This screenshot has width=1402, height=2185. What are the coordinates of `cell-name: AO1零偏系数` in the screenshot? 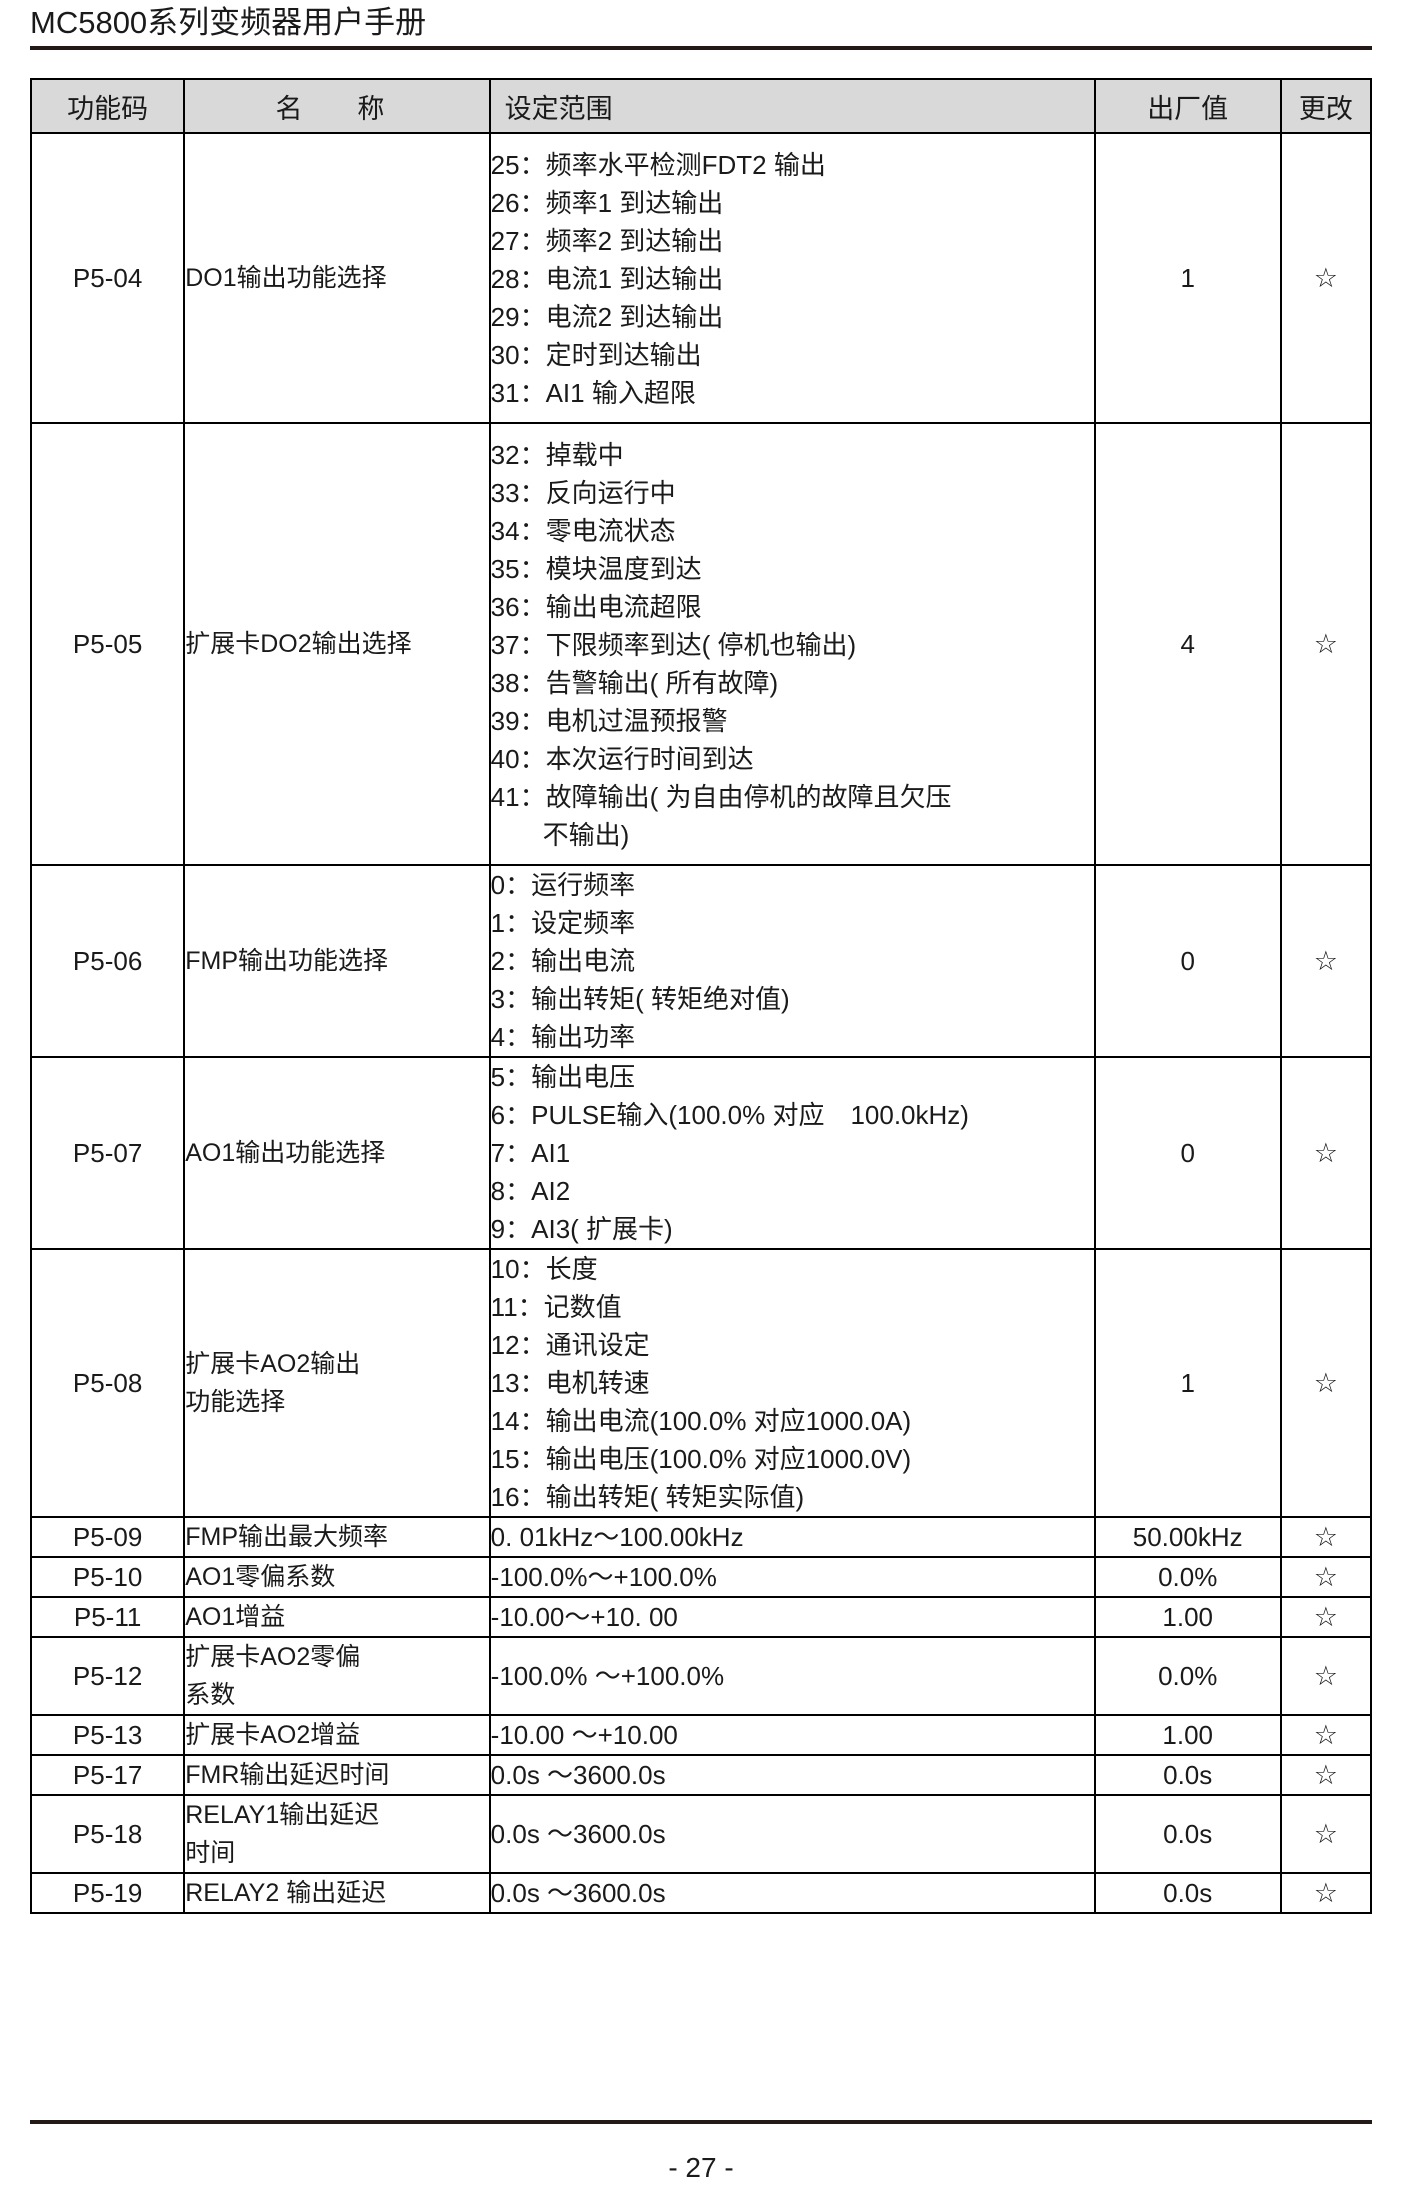 It's located at (337, 1577).